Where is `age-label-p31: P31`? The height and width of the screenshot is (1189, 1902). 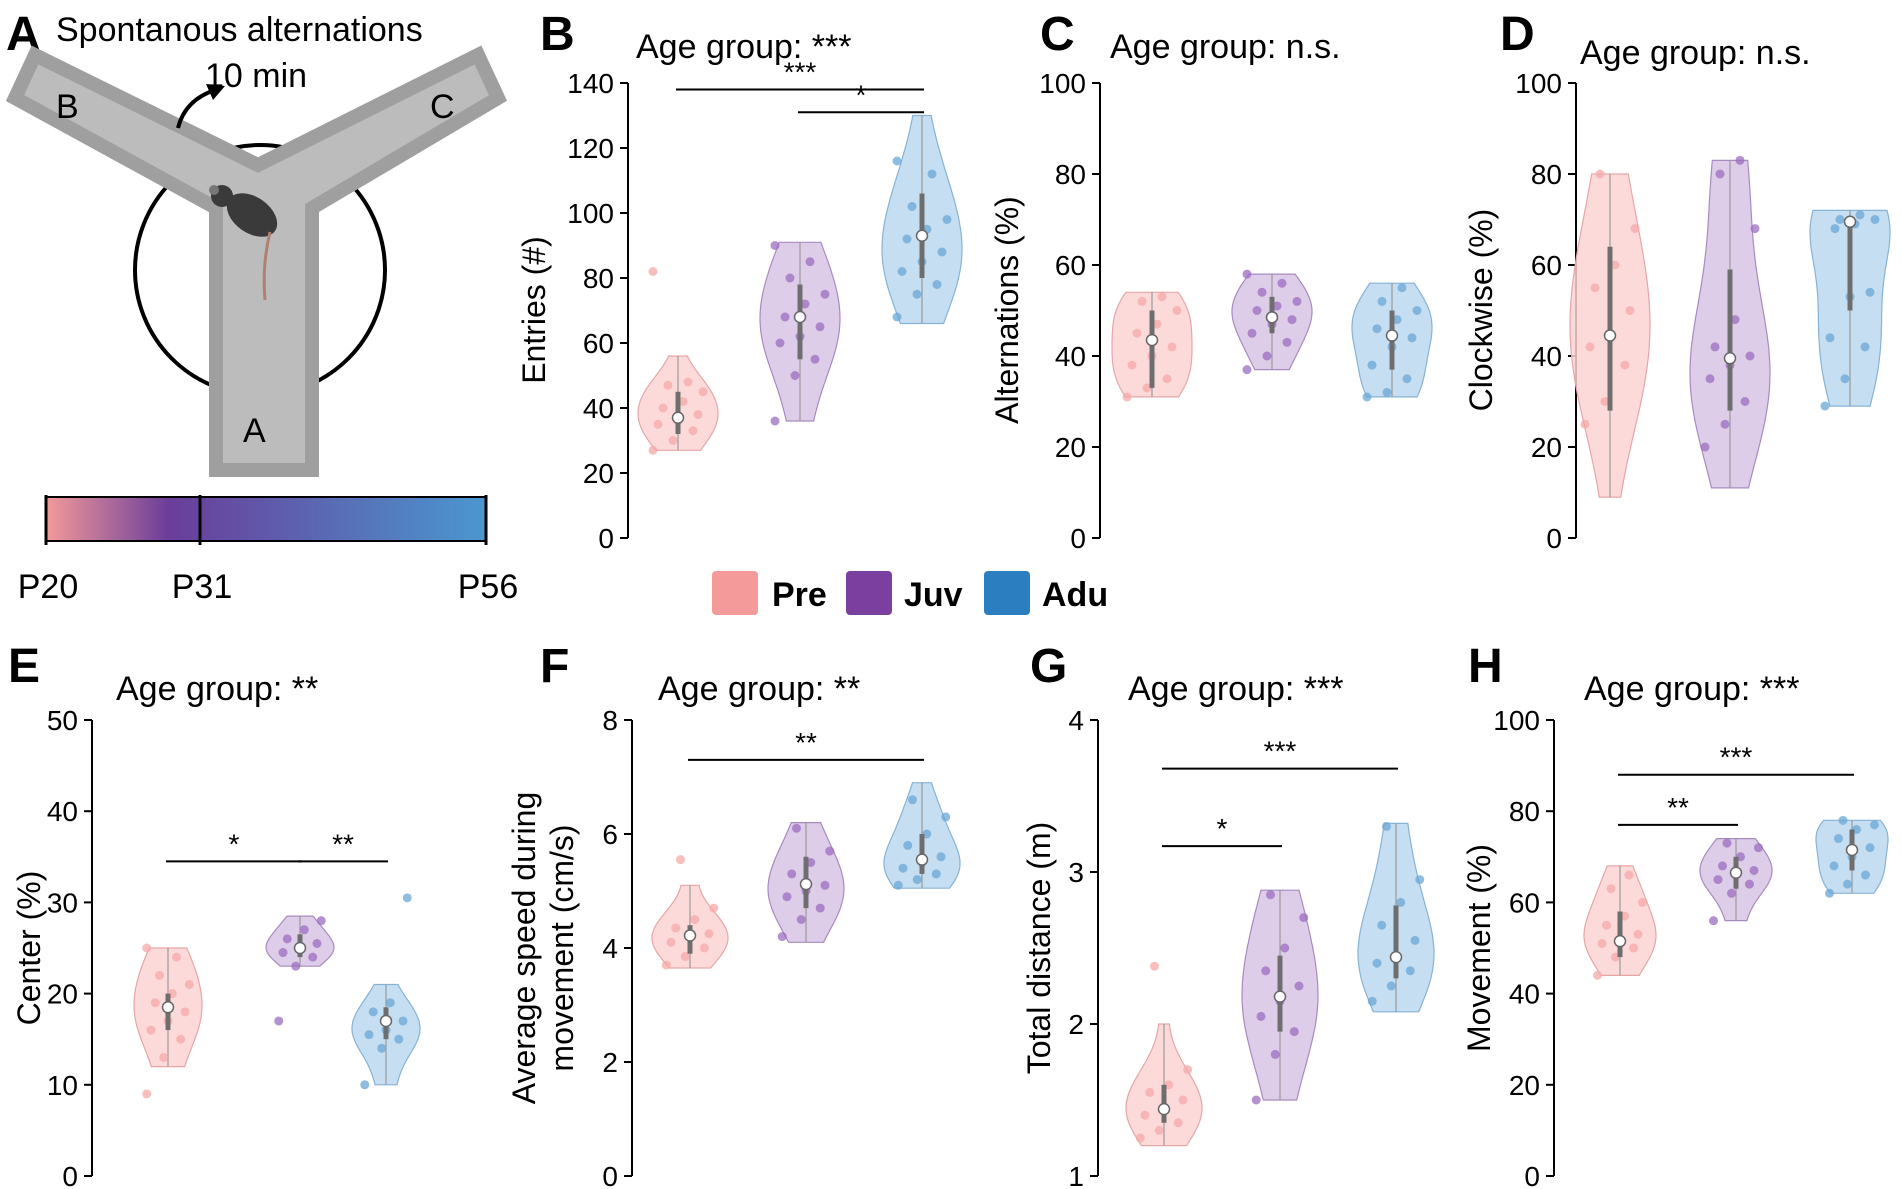
age-label-p31: P31 is located at coordinates (202, 587).